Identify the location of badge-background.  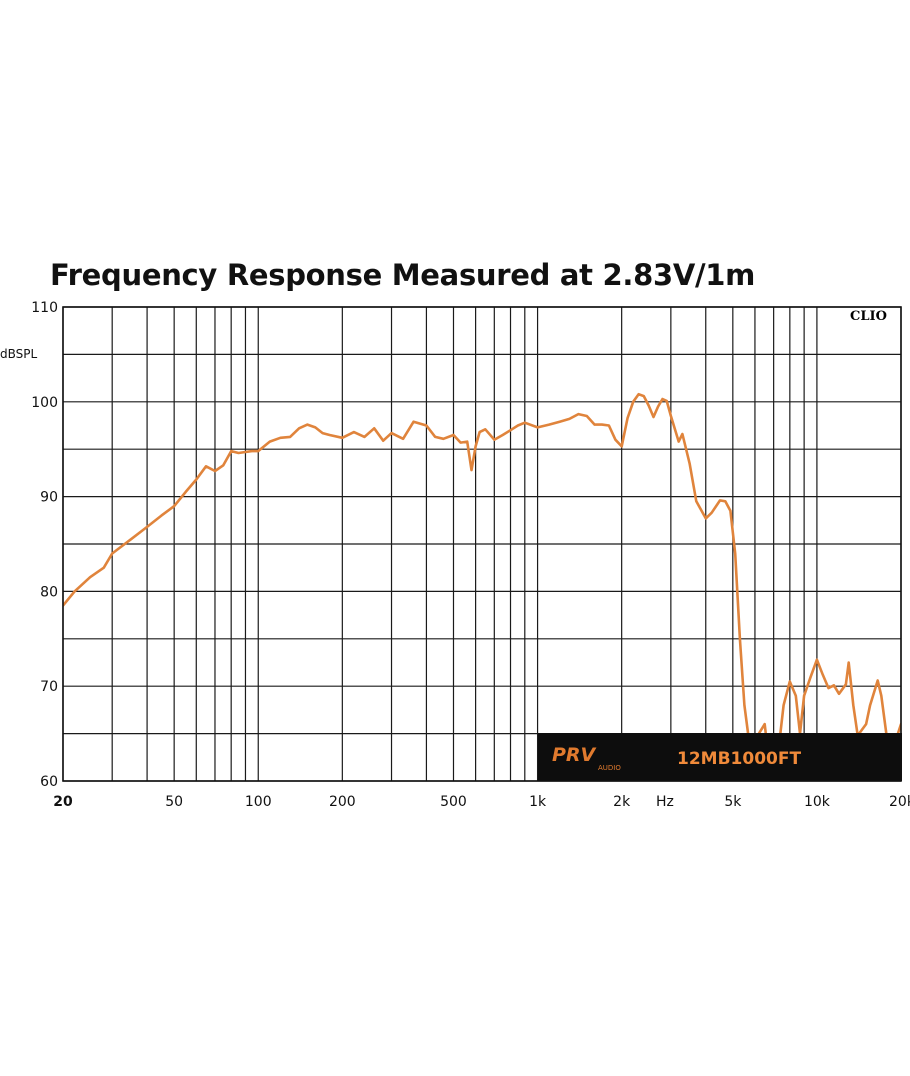
(720, 757).